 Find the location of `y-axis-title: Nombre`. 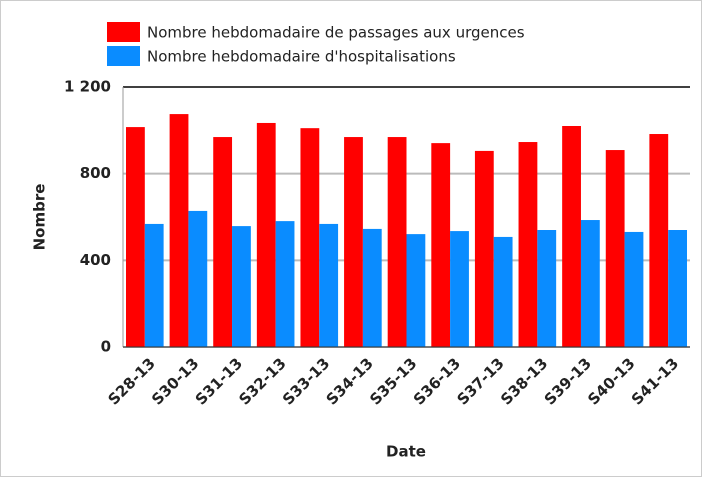

y-axis-title: Nombre is located at coordinates (40, 217).